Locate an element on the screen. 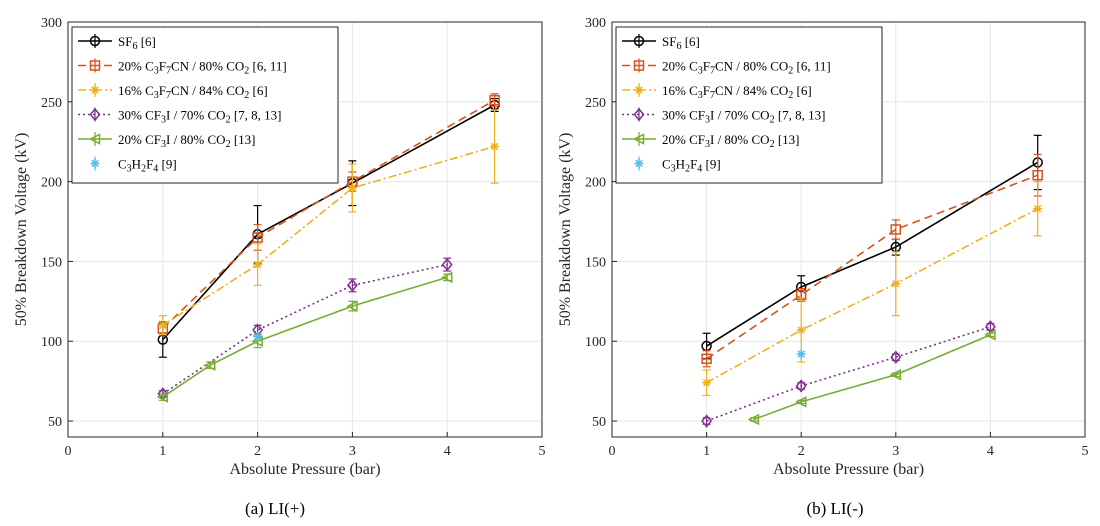 The height and width of the screenshot is (526, 1100). legend-box is located at coordinates (205, 105).